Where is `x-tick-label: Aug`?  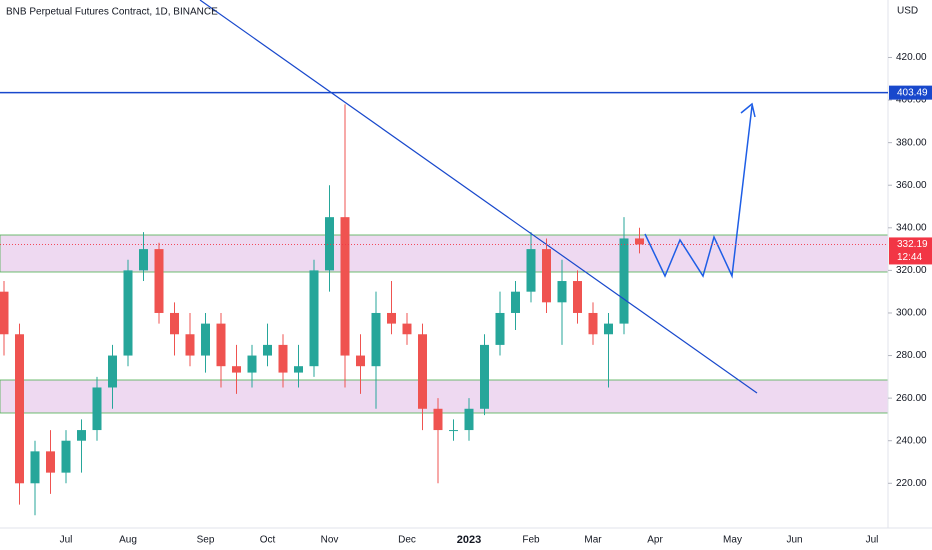
x-tick-label: Aug is located at coordinates (128, 540).